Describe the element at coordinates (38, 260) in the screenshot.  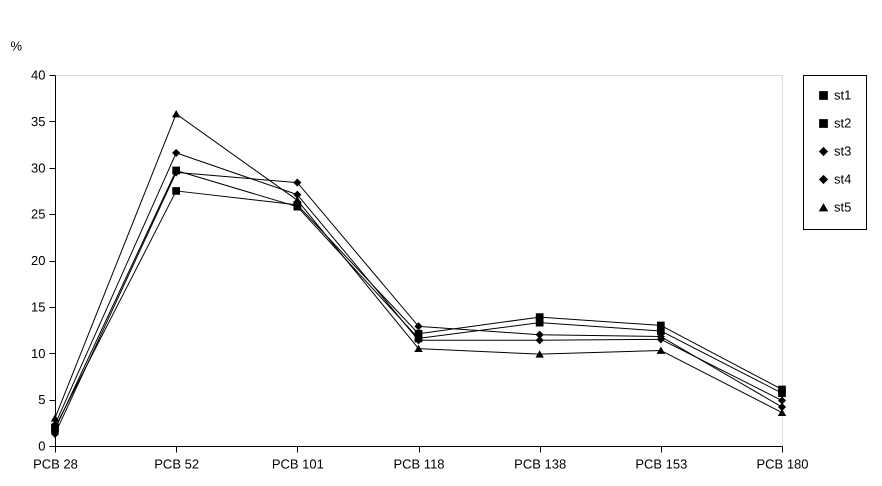
I see `y-tick-label: 20` at that location.